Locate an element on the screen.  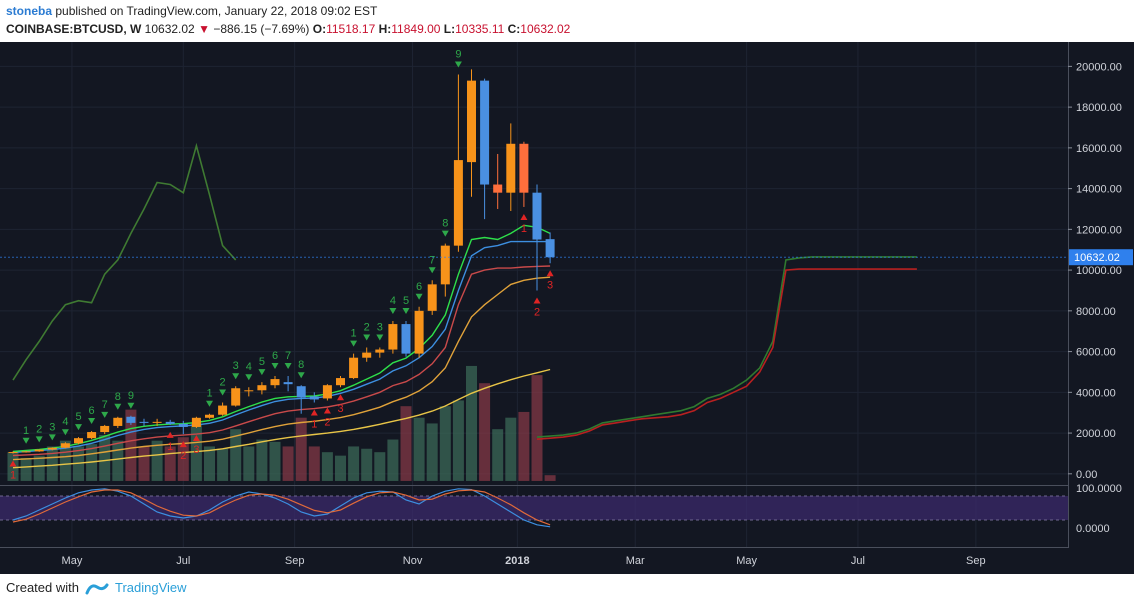
stoch-band is located at coordinates (534, 508).